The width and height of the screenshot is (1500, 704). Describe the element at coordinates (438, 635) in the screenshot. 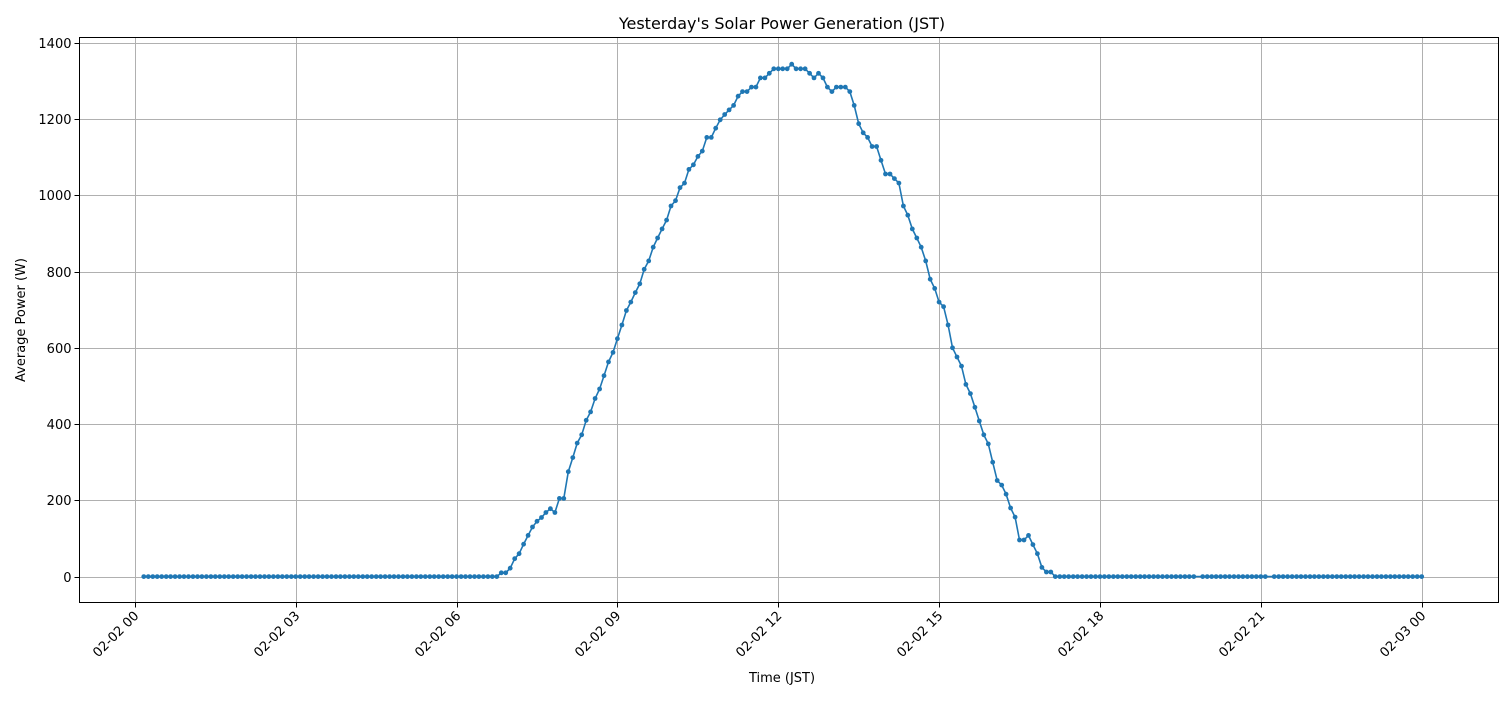

I see `x-tick-label: 02-02 06` at that location.